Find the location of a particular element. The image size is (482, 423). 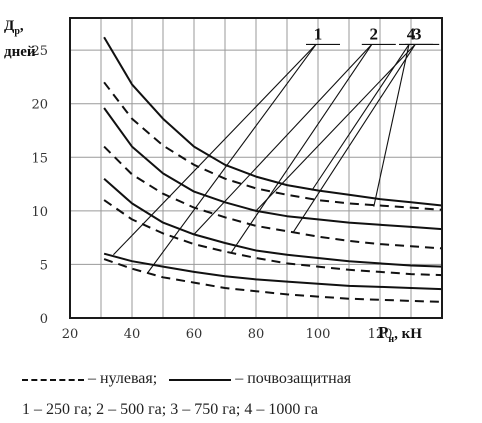

x-axis-title-sub: н is located at coordinates (391, 339).